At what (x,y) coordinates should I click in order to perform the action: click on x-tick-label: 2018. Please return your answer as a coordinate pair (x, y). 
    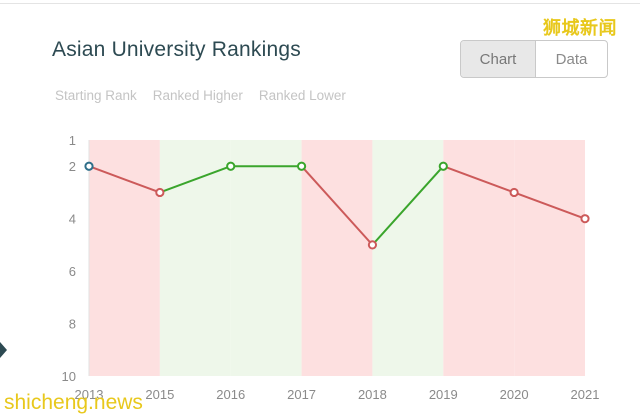
    Looking at the image, I should click on (372, 394).